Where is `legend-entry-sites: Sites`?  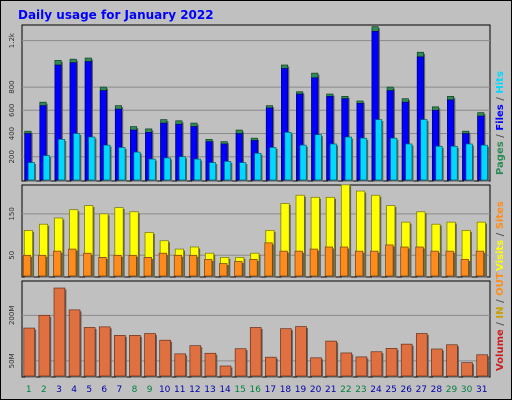 legend-entry-sites: Sites is located at coordinates (500, 215).